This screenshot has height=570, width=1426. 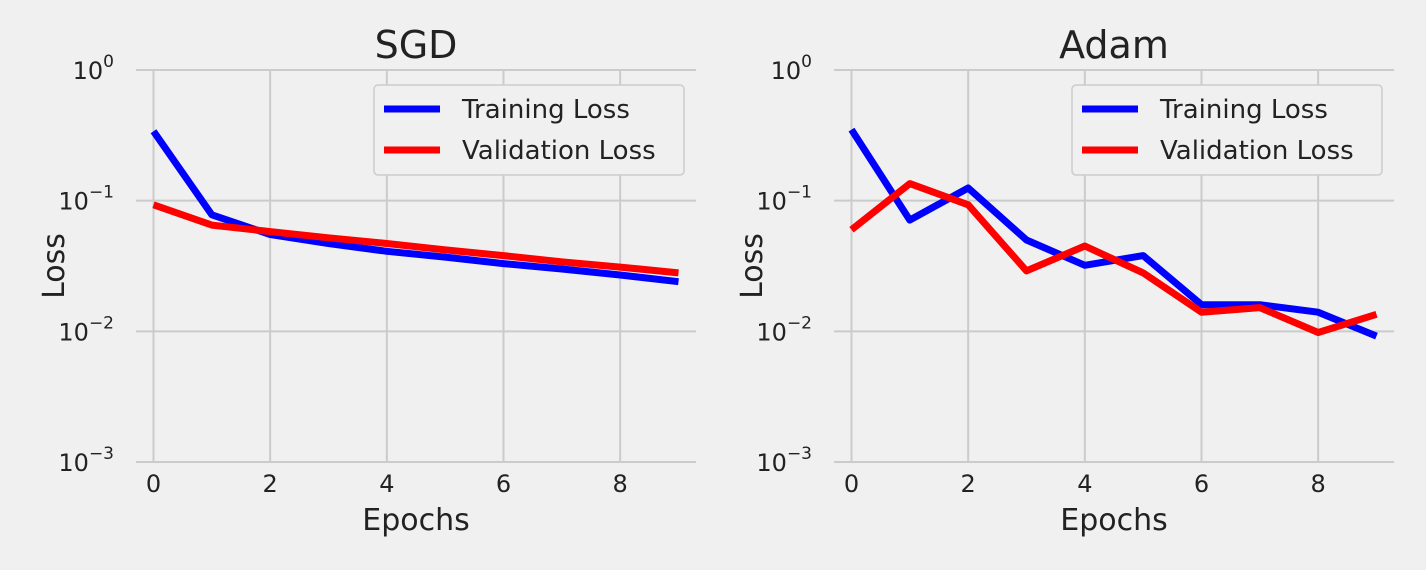 I want to click on series-line-training, so click(x=414, y=207).